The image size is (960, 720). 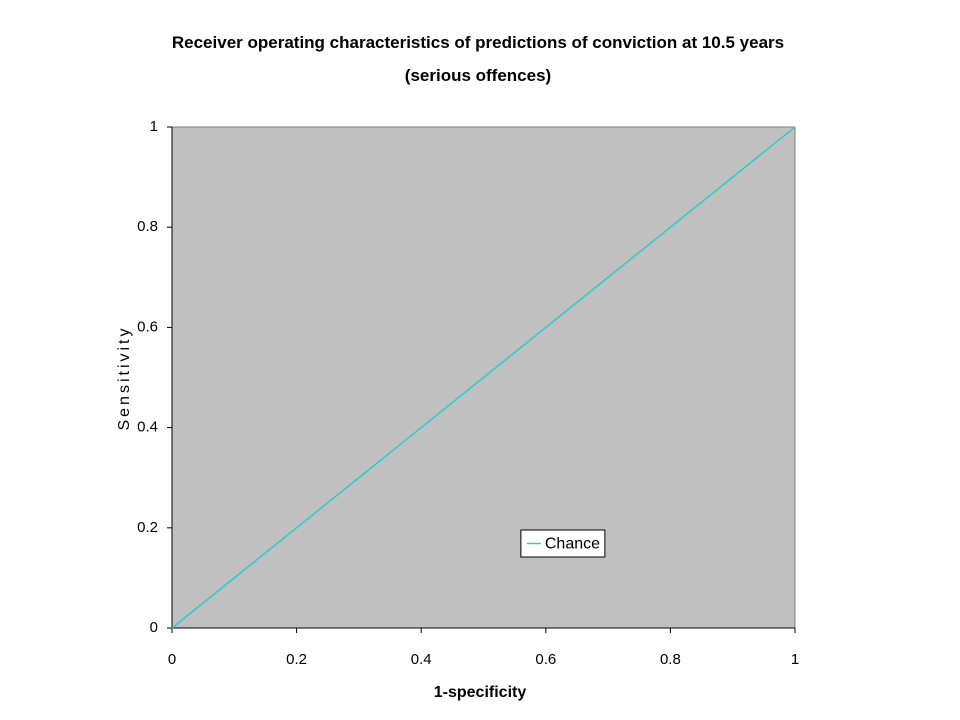 What do you see at coordinates (421, 659) in the screenshot?
I see `x-tick-label: 0.4` at bounding box center [421, 659].